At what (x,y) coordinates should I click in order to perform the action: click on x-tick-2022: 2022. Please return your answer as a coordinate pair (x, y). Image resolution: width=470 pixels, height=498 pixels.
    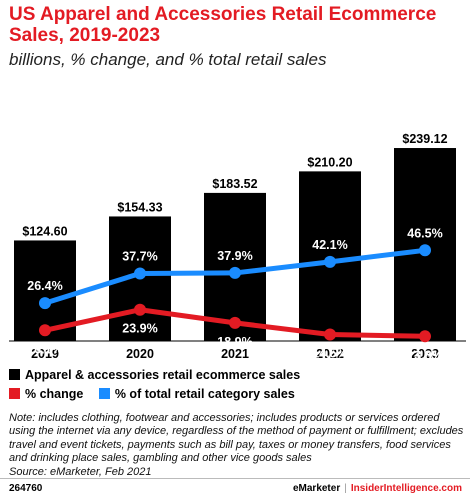
    Looking at the image, I should click on (330, 353).